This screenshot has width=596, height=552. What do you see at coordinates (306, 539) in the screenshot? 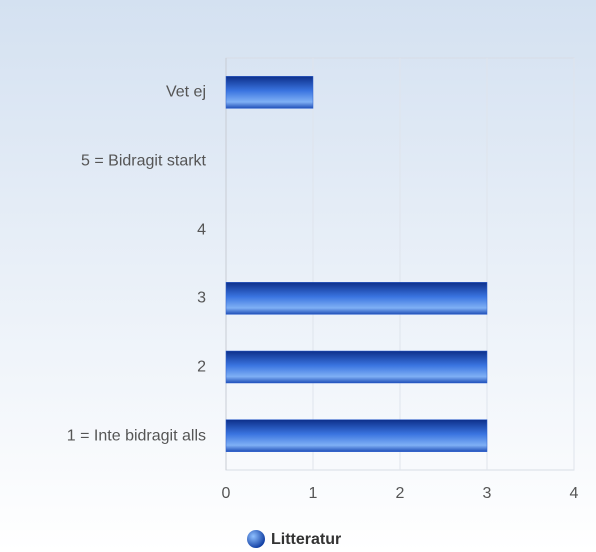
I see `legend-label: Litteratur` at bounding box center [306, 539].